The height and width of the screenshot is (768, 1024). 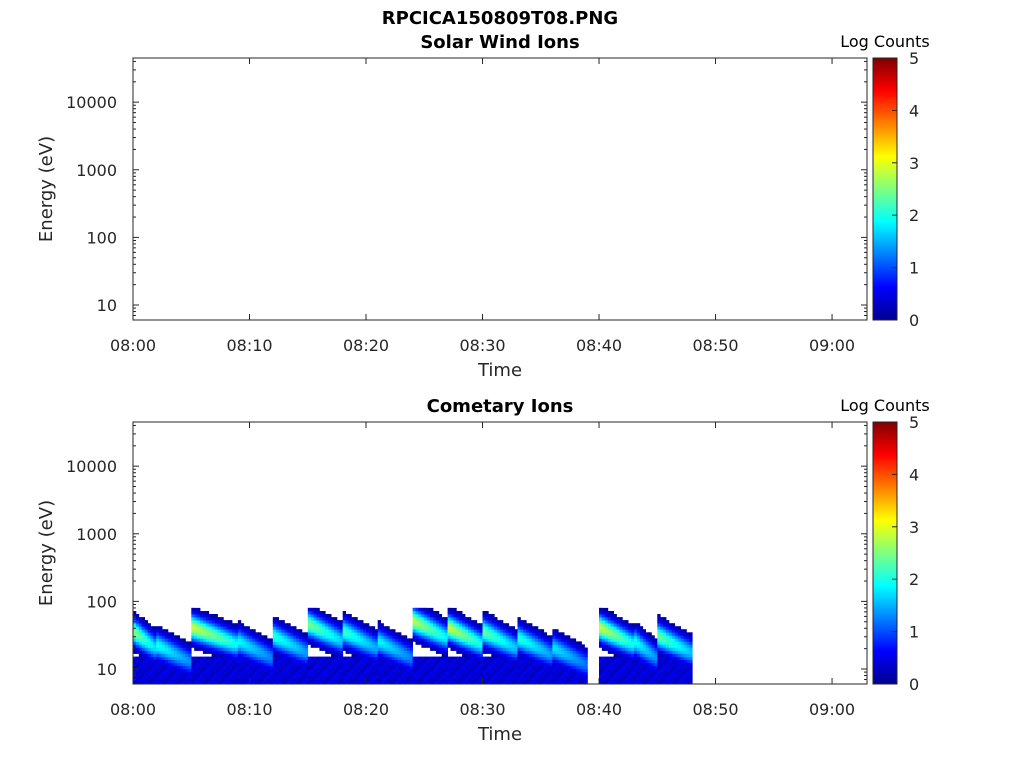 I want to click on colorbar-tick-label: 4, so click(x=914, y=474).